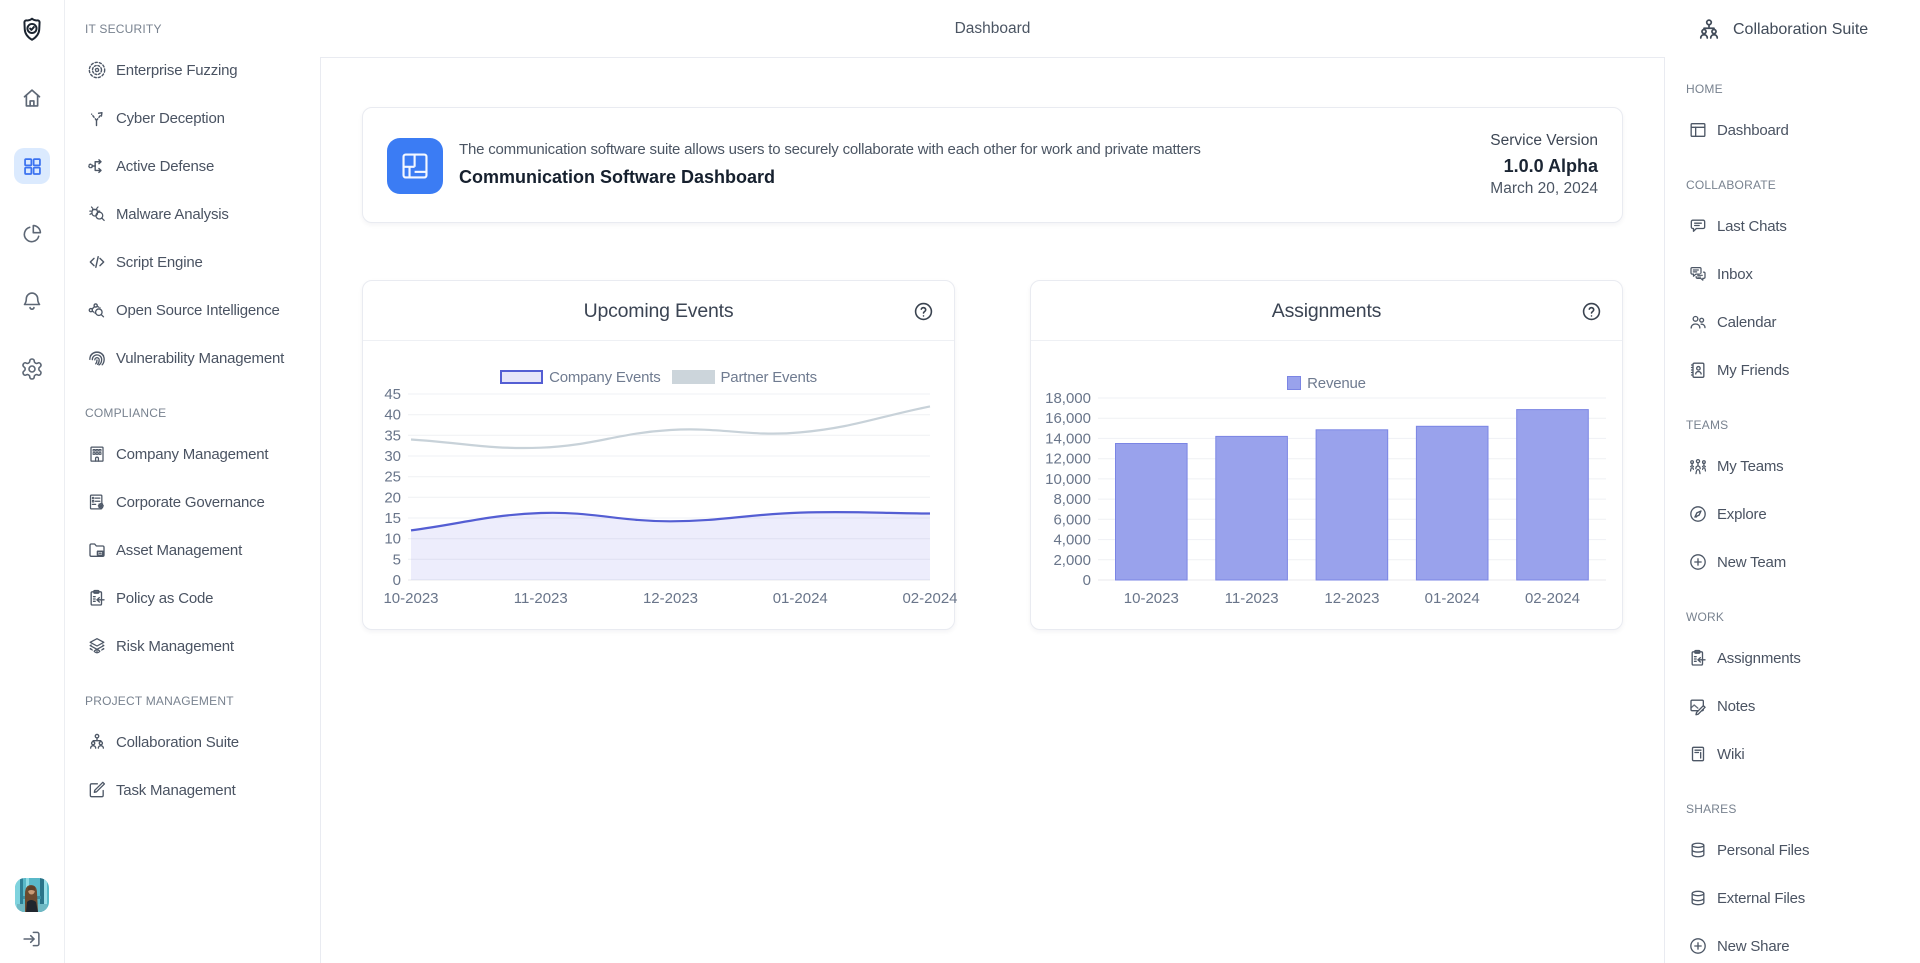 The height and width of the screenshot is (963, 1920). Describe the element at coordinates (397, 559) in the screenshot. I see `svg-text: 5` at that location.